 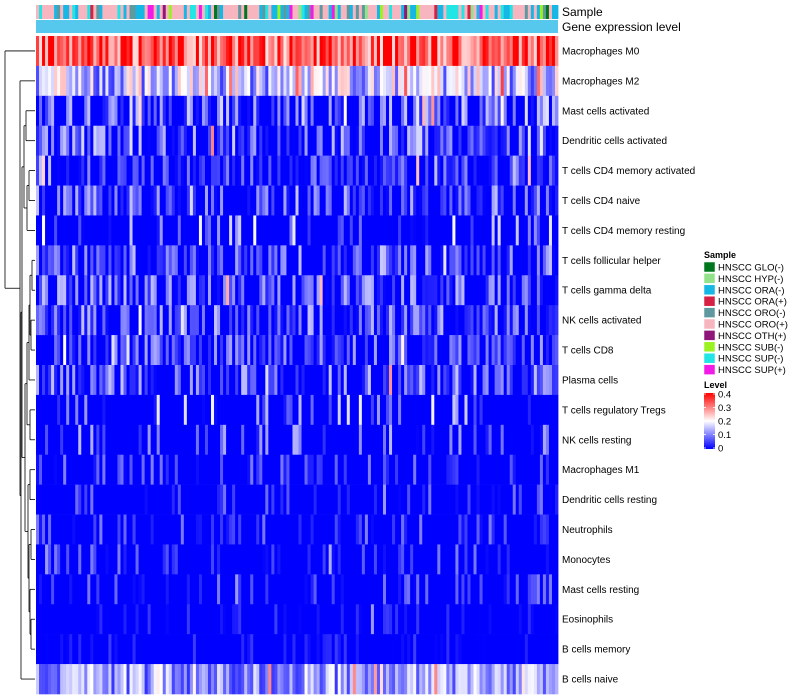 What do you see at coordinates (614, 141) in the screenshot?
I see `row-label: Dendritic cells activated` at bounding box center [614, 141].